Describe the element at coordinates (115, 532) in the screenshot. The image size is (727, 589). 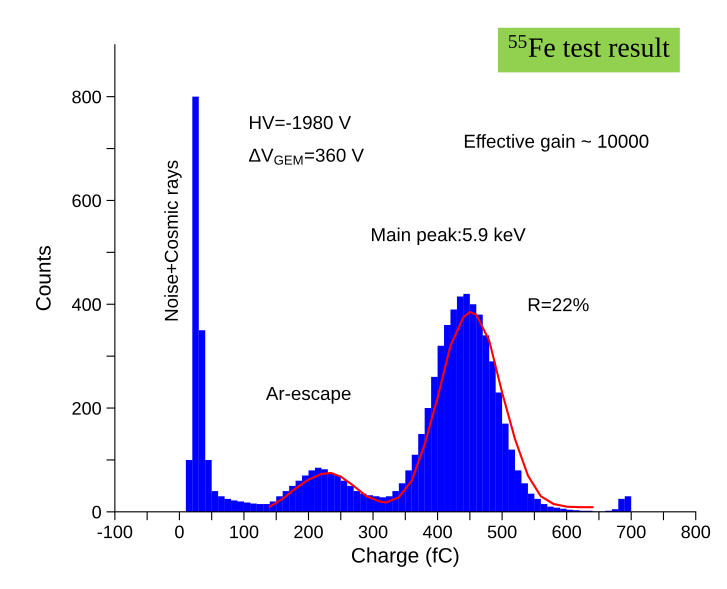
I see `x-tick-label: -100` at that location.